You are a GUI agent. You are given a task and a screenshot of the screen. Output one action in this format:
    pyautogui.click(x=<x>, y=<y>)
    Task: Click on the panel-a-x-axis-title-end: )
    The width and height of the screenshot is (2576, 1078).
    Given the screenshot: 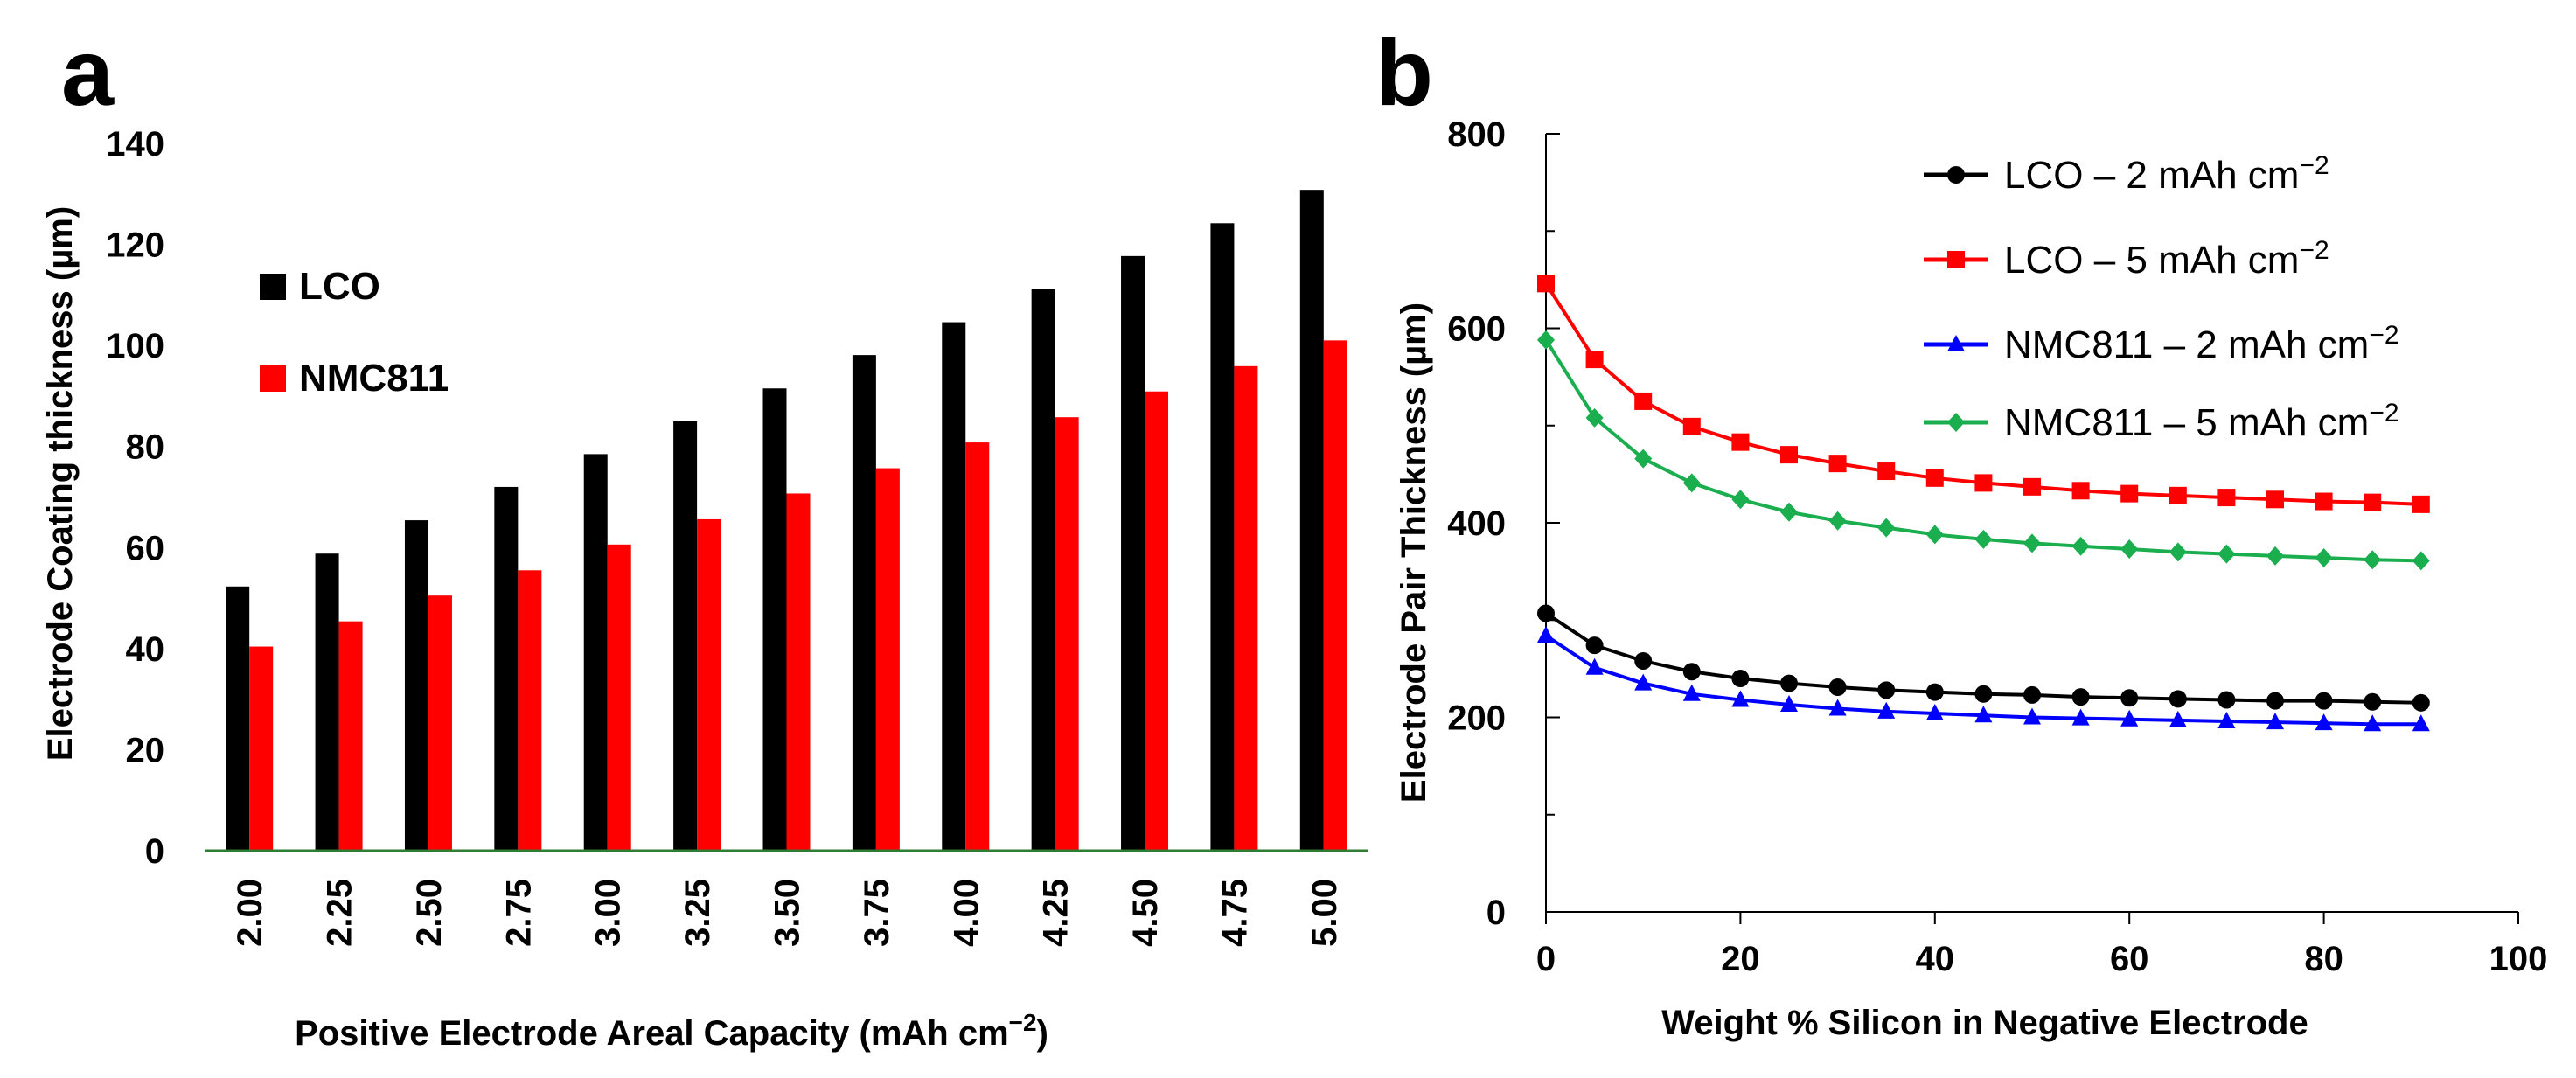 What is the action you would take?
    pyautogui.click(x=1042, y=1033)
    